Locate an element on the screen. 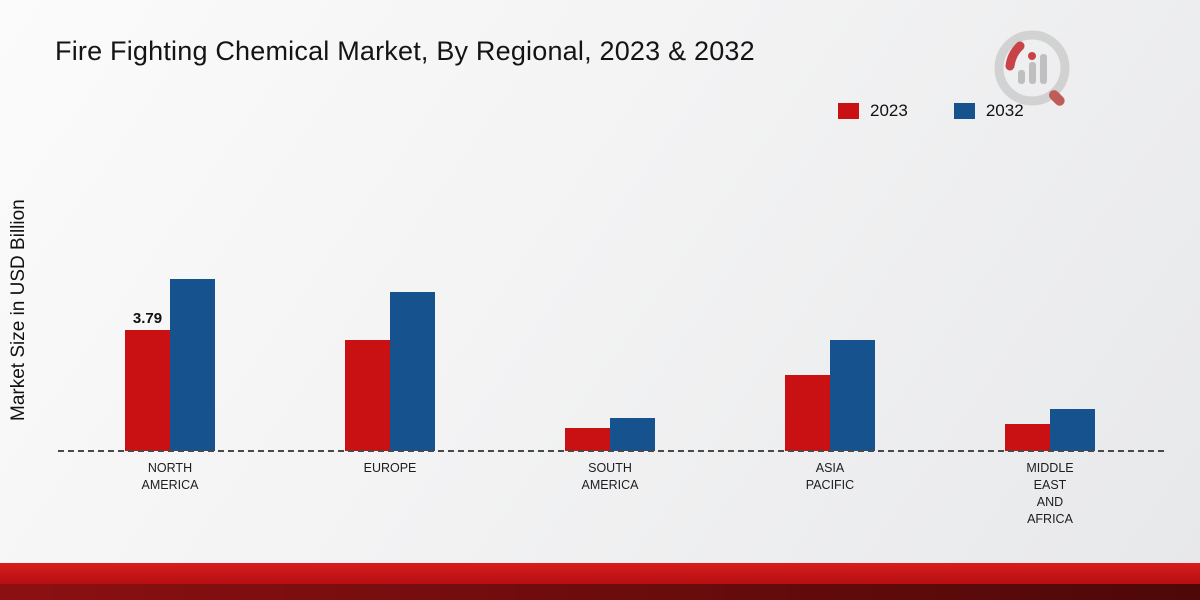  footer-stripe-dark is located at coordinates (600, 592).